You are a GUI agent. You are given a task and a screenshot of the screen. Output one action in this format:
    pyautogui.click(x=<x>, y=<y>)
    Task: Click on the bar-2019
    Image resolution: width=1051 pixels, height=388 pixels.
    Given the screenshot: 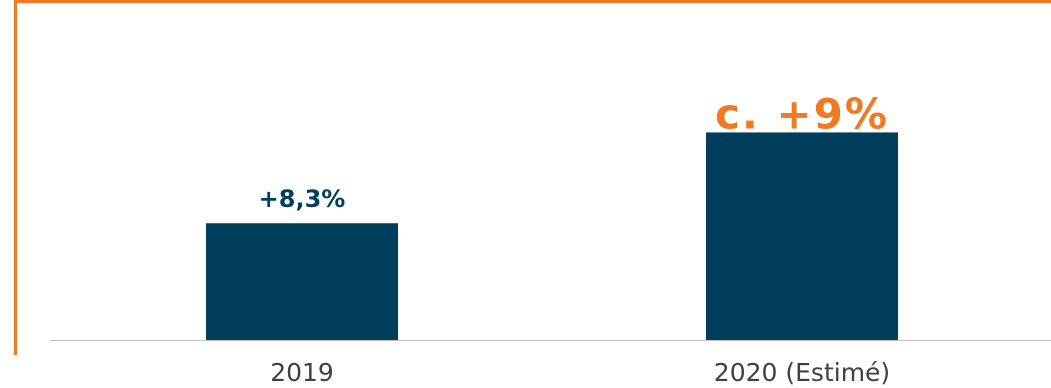 What is the action you would take?
    pyautogui.click(x=302, y=281)
    